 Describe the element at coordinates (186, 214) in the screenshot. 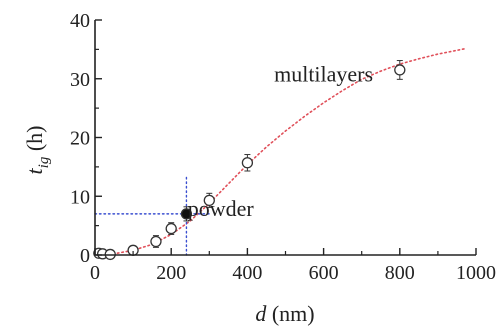

I see `data-point-filled` at that location.